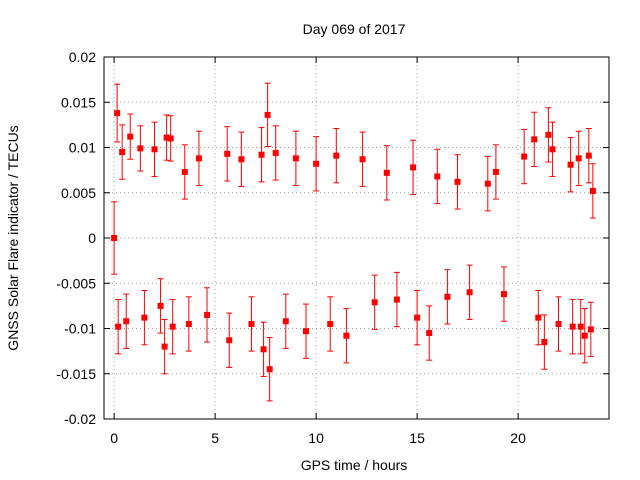  Describe the element at coordinates (76, 374) in the screenshot. I see `y-tick-label: -0.015` at that location.